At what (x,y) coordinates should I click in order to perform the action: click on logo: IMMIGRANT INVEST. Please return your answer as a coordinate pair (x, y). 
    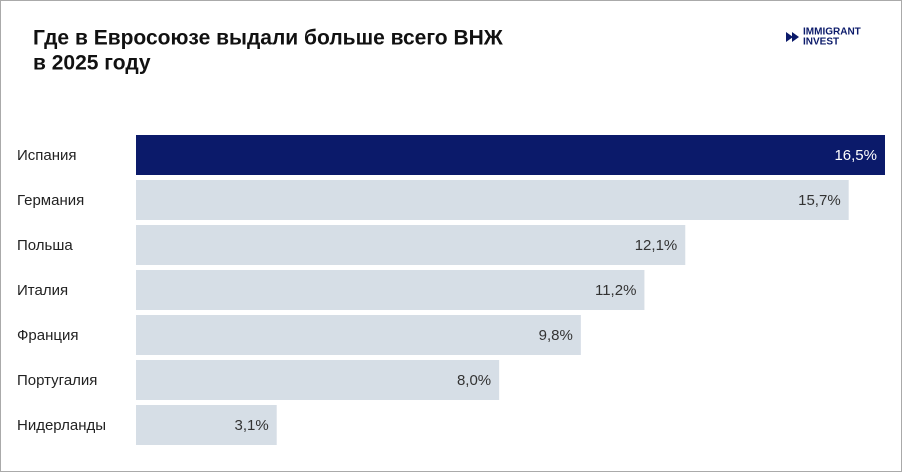
    Looking at the image, I should click on (823, 37).